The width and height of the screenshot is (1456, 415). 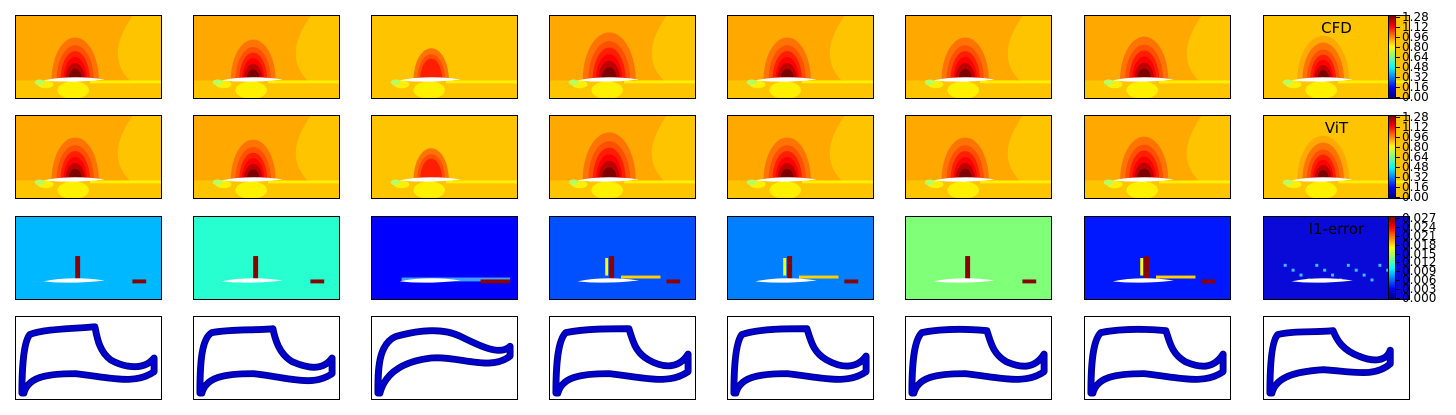 I want to click on colorbar-tick-label: 0.000, so click(x=1419, y=298).